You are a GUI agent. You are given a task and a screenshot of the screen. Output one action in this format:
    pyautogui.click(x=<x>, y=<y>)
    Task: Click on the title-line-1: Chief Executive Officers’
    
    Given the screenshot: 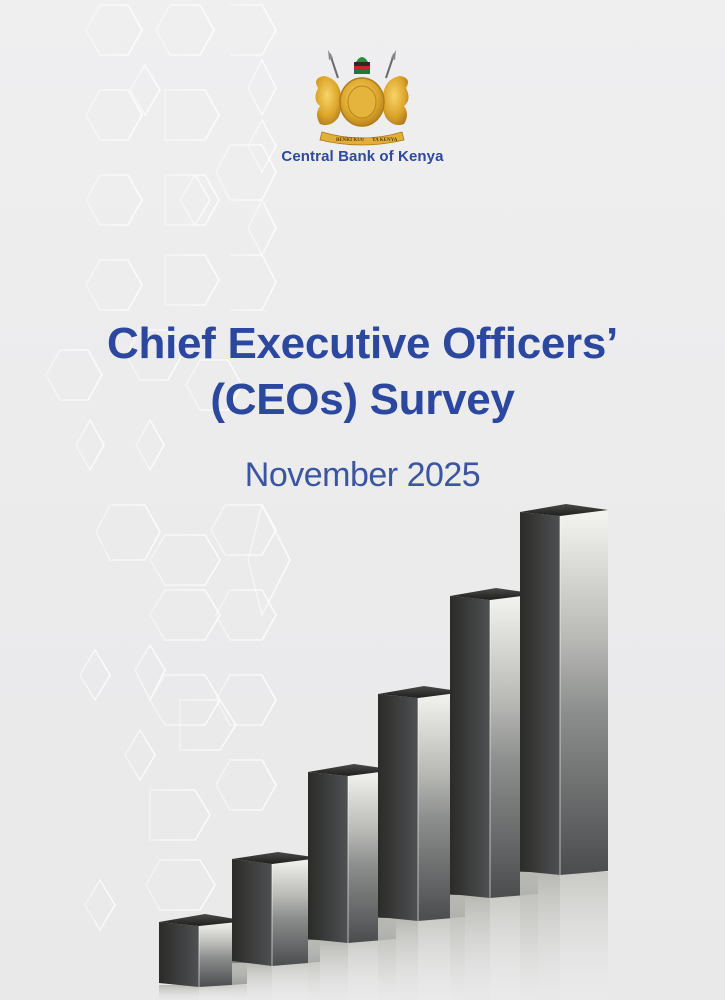 What is the action you would take?
    pyautogui.click(x=362, y=343)
    